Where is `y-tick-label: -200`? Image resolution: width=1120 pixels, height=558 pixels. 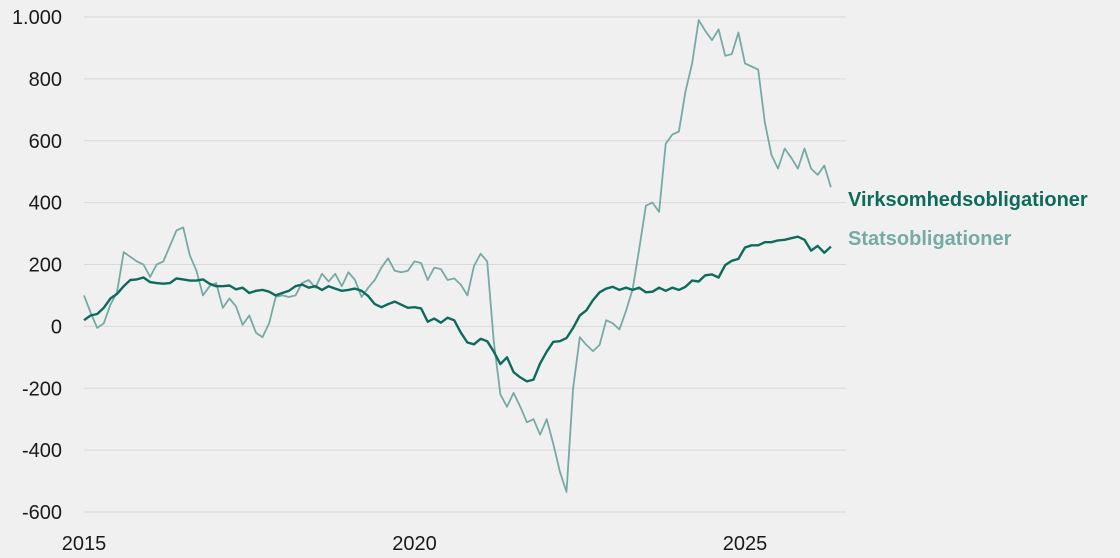
y-tick-label: -200 is located at coordinates (42, 389).